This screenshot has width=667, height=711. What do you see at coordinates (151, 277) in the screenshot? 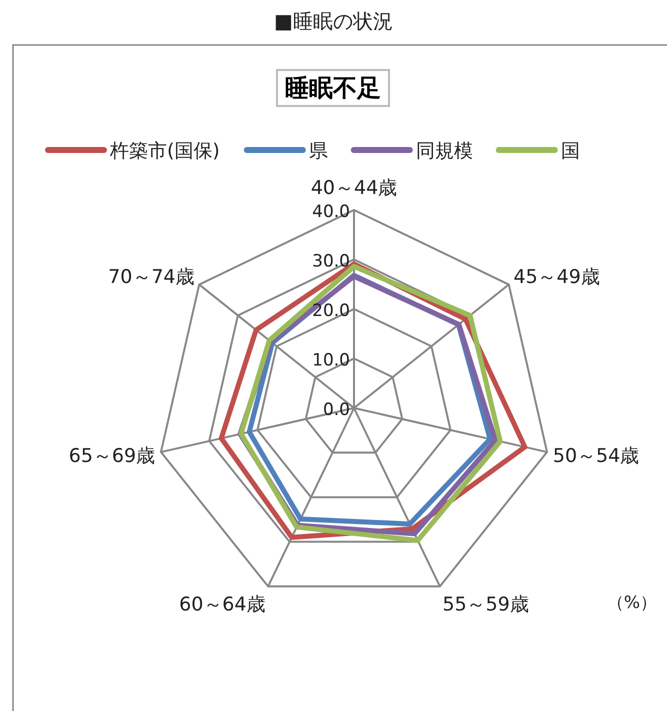
I see `spoke-label: 70～74歳` at bounding box center [151, 277].